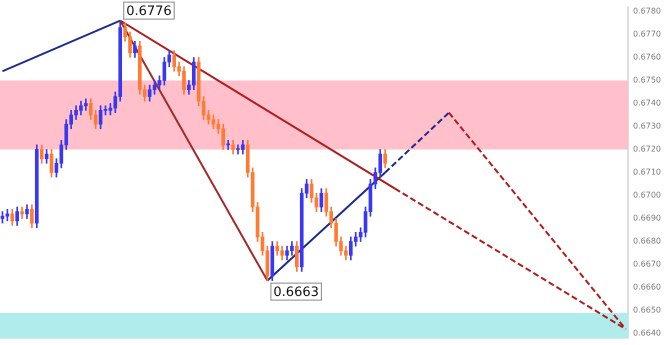  Describe the element at coordinates (647, 218) in the screenshot. I see `y-tick-label: 0.6690` at that location.